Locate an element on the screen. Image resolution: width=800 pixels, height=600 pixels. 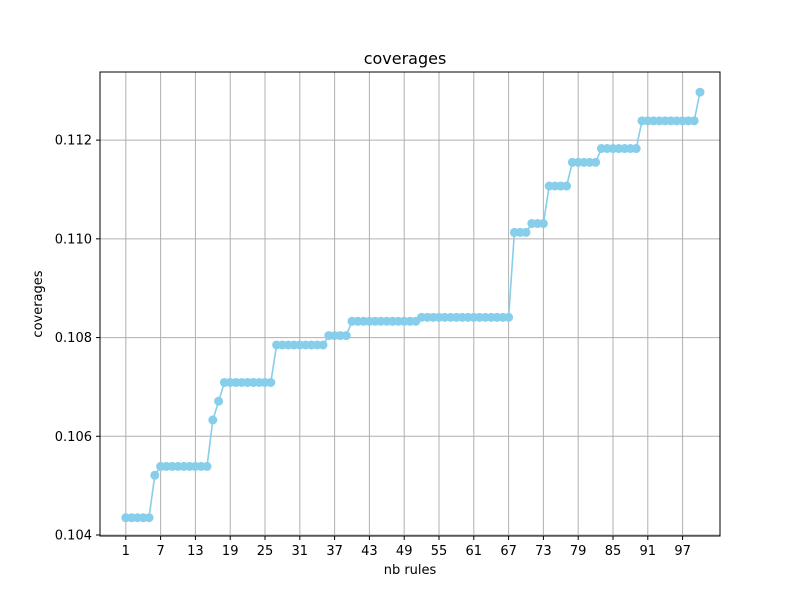
y-tick-label: 0.104 is located at coordinates (73, 536).